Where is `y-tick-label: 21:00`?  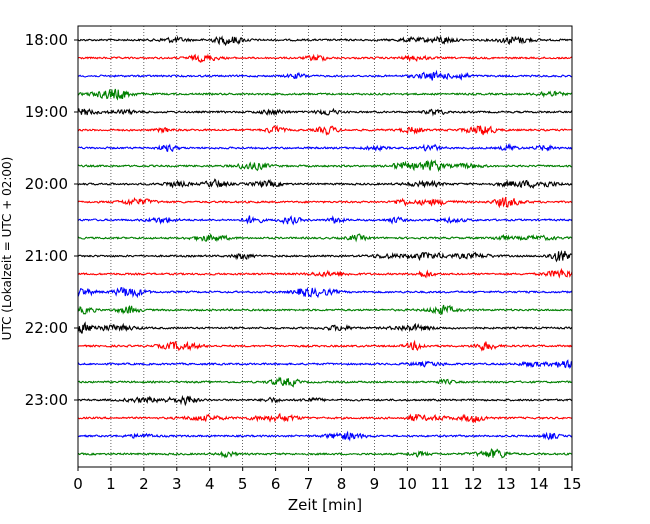
y-tick-label: 21:00 is located at coordinates (46, 256).